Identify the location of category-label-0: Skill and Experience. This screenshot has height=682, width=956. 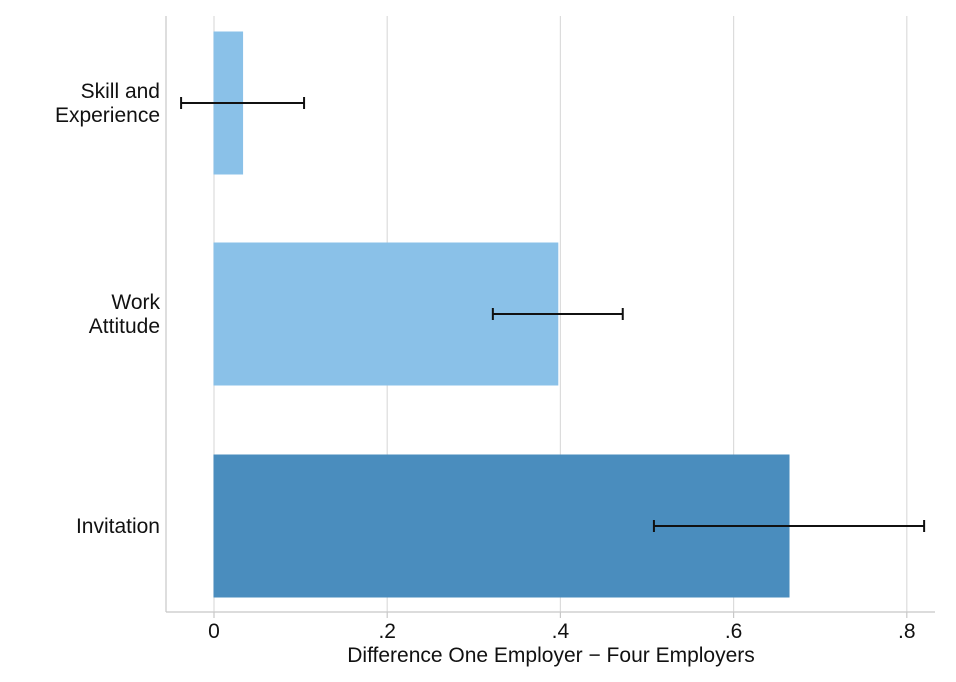
(107, 103).